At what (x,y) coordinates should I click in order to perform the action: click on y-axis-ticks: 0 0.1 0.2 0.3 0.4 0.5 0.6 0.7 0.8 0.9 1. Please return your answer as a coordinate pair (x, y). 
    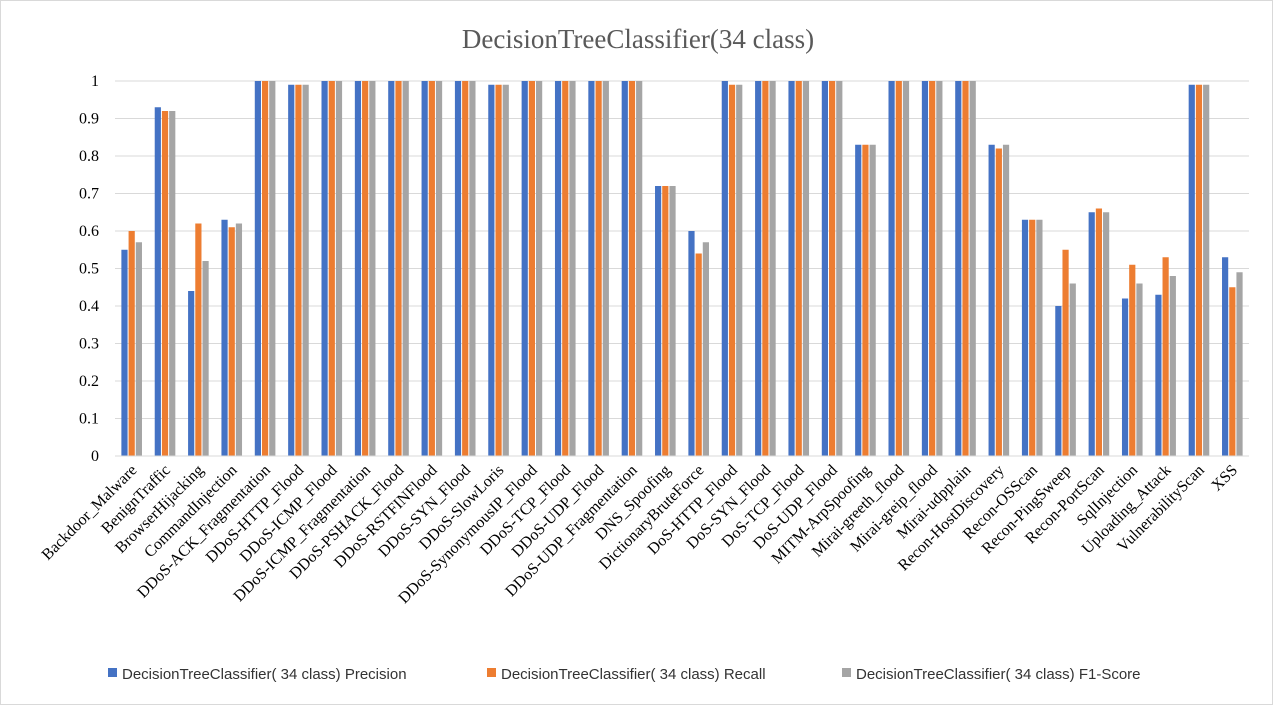
    Looking at the image, I should click on (89, 269).